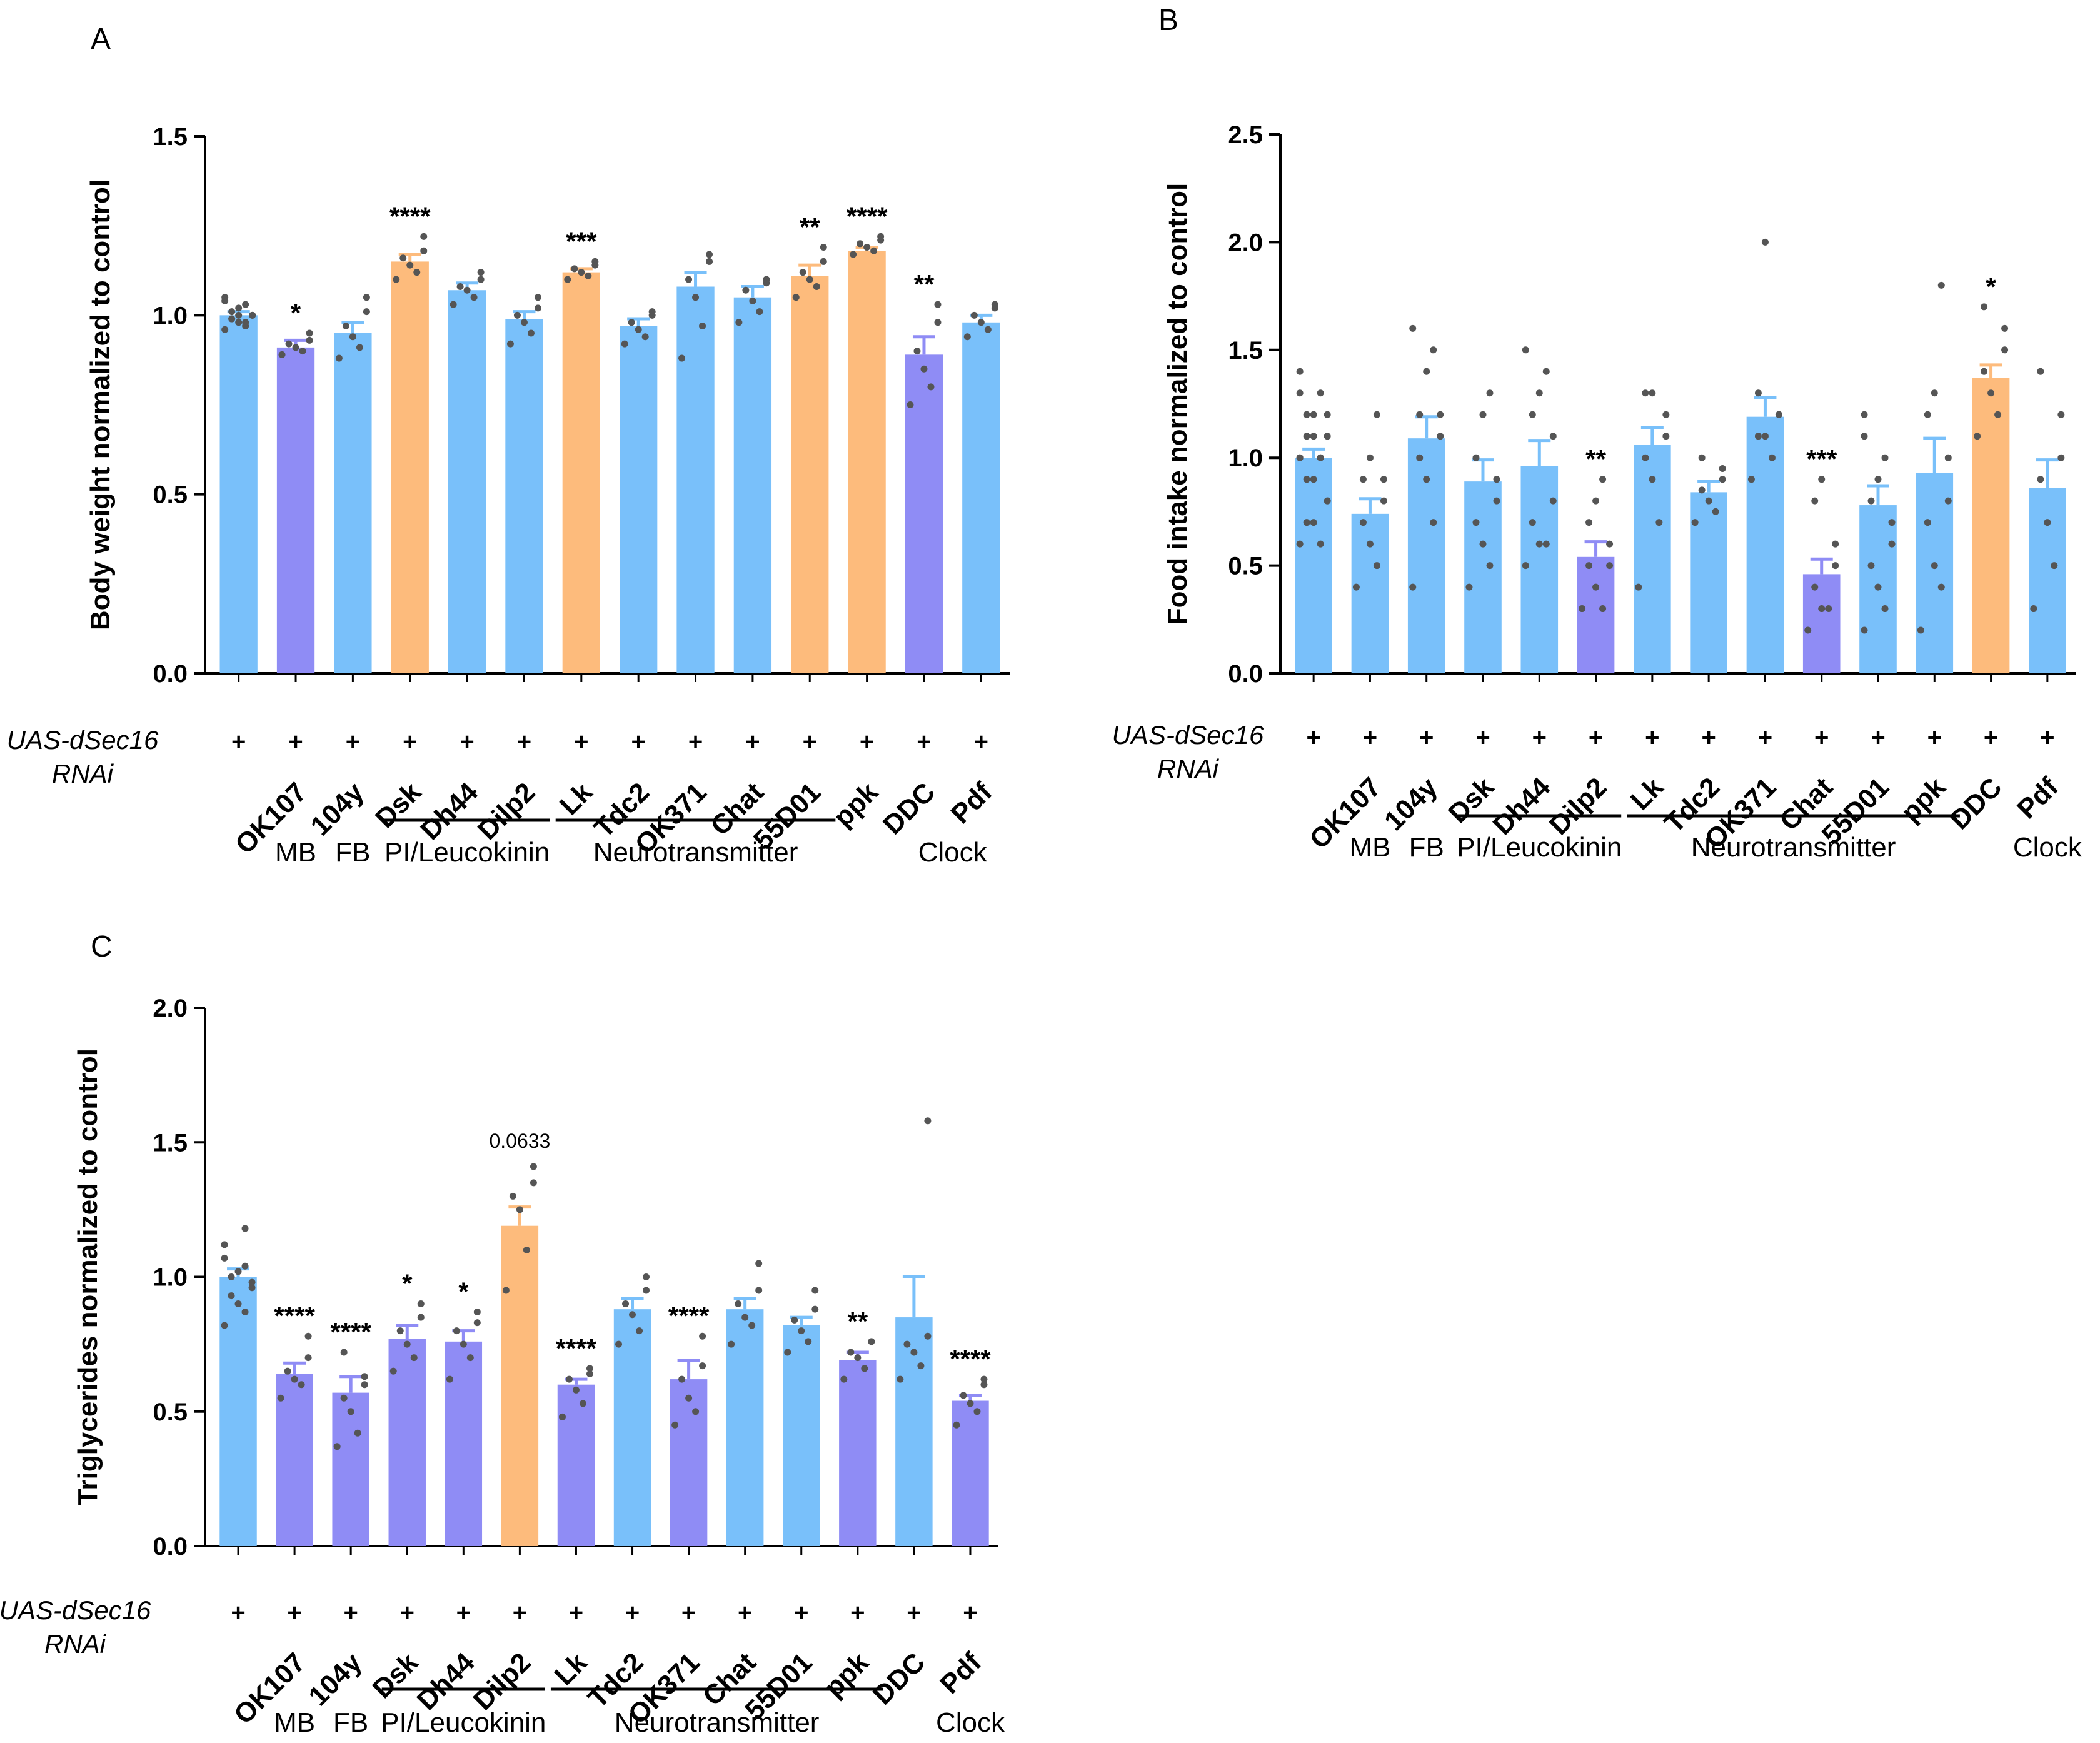 The width and height of the screenshot is (2100, 1743). What do you see at coordinates (971, 1359) in the screenshot?
I see `significance-label: ****` at bounding box center [971, 1359].